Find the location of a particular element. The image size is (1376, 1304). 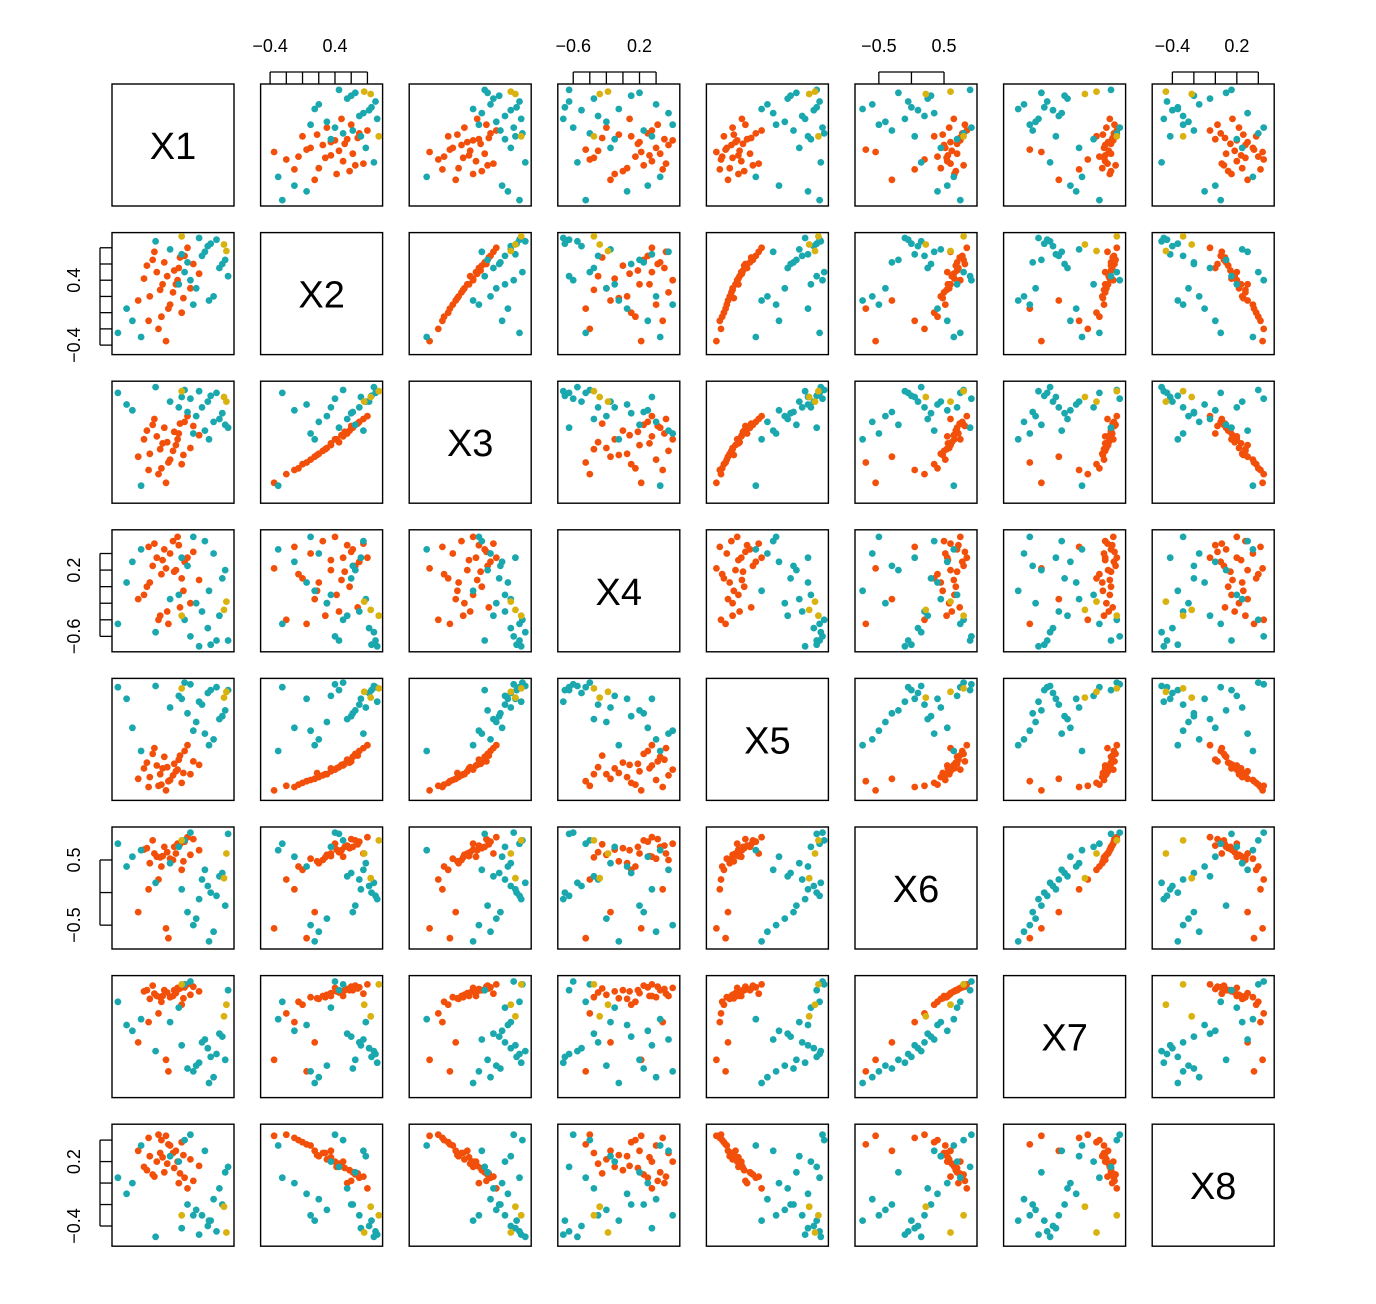

top-tick-label: −0.6 is located at coordinates (573, 46).